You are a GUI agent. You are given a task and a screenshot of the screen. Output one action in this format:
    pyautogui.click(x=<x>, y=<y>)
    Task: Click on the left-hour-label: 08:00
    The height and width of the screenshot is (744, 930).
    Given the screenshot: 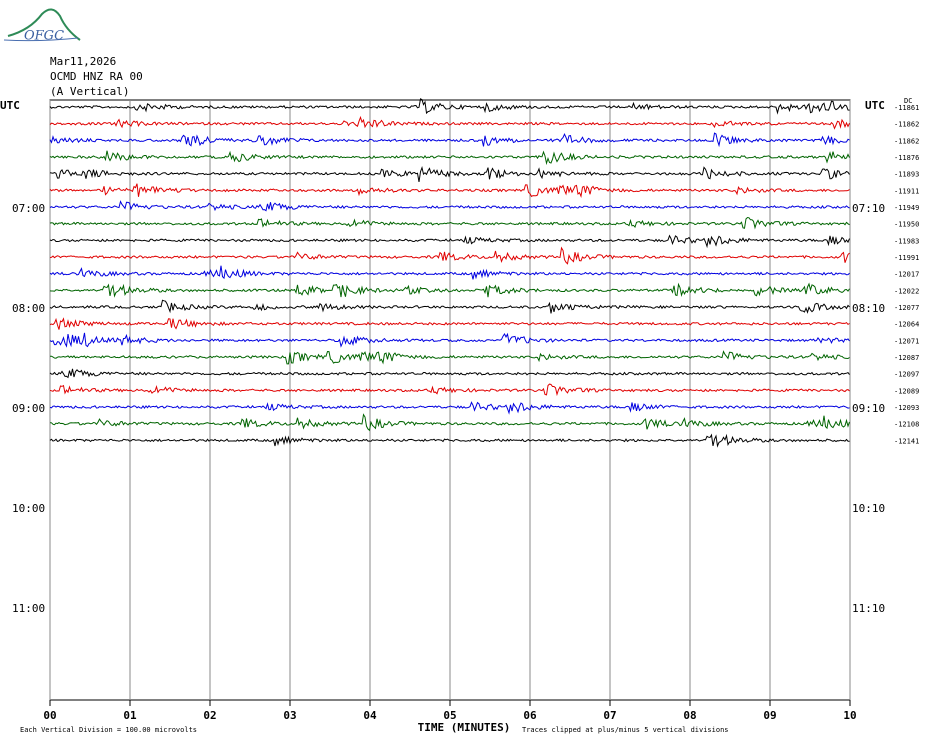 What is the action you would take?
    pyautogui.click(x=28, y=308)
    